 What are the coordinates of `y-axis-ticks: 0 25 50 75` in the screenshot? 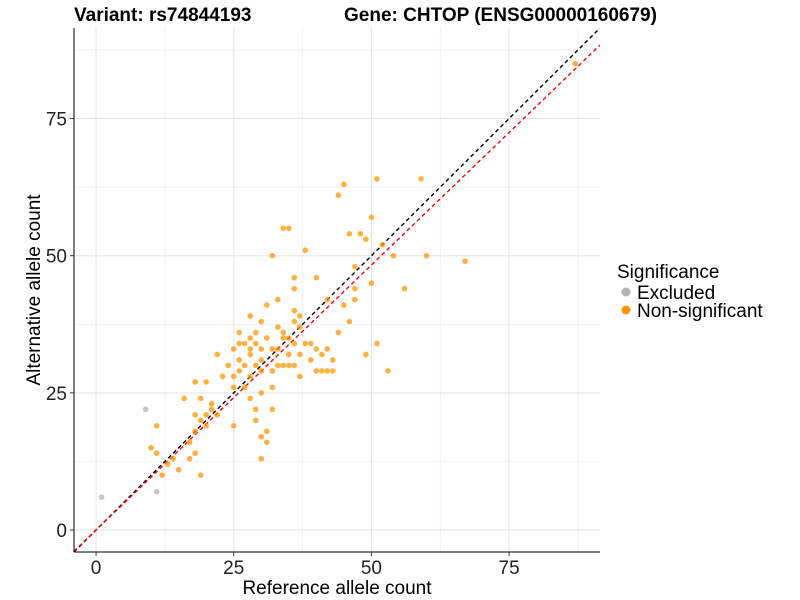 It's located at (60, 326).